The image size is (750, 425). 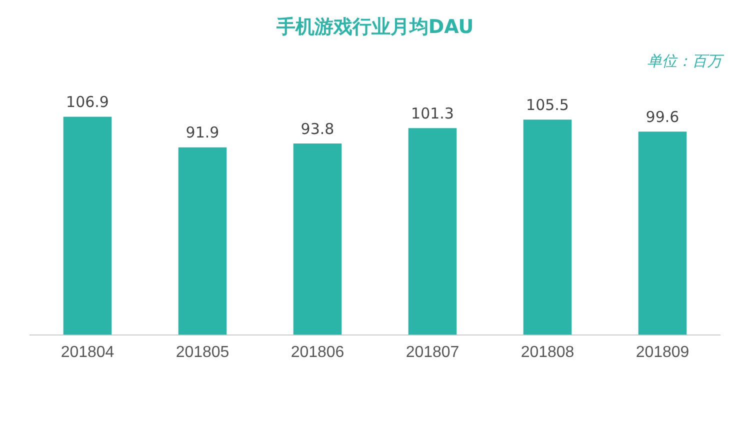 I want to click on data-label: 93.8, so click(x=317, y=129).